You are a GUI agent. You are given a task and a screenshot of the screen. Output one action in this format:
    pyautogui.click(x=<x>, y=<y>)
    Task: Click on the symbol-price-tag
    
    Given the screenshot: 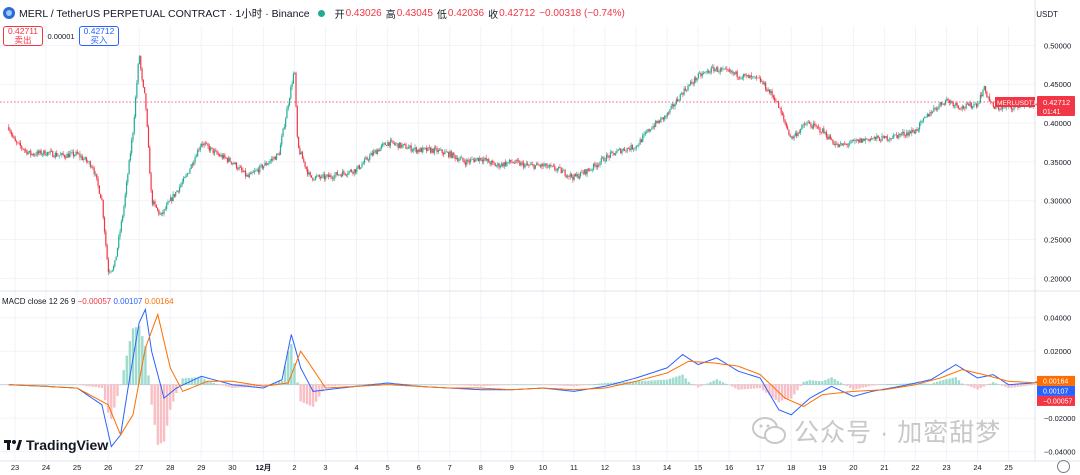 What is the action you would take?
    pyautogui.click(x=1015, y=102)
    